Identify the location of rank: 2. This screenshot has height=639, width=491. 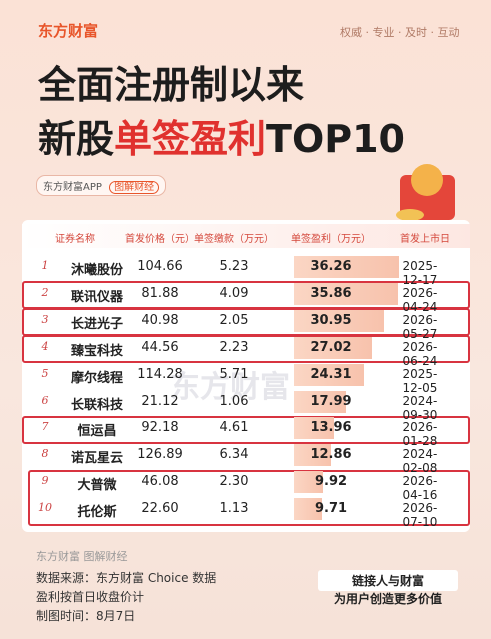
(45, 292).